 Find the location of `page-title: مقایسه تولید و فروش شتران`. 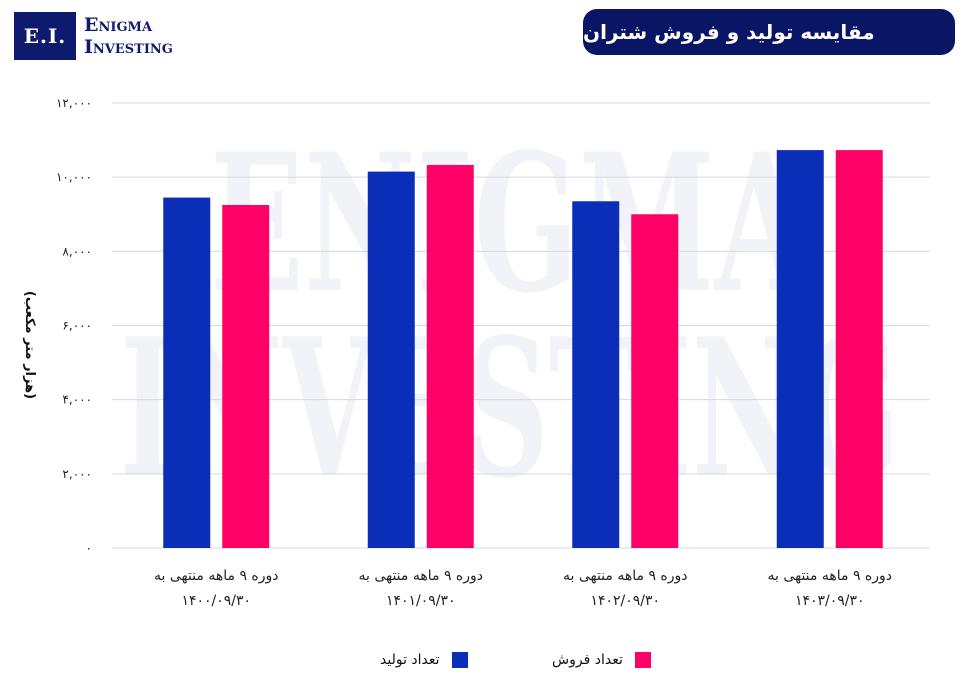

page-title: مقایسه تولید و فروش شتران is located at coordinates (769, 32).